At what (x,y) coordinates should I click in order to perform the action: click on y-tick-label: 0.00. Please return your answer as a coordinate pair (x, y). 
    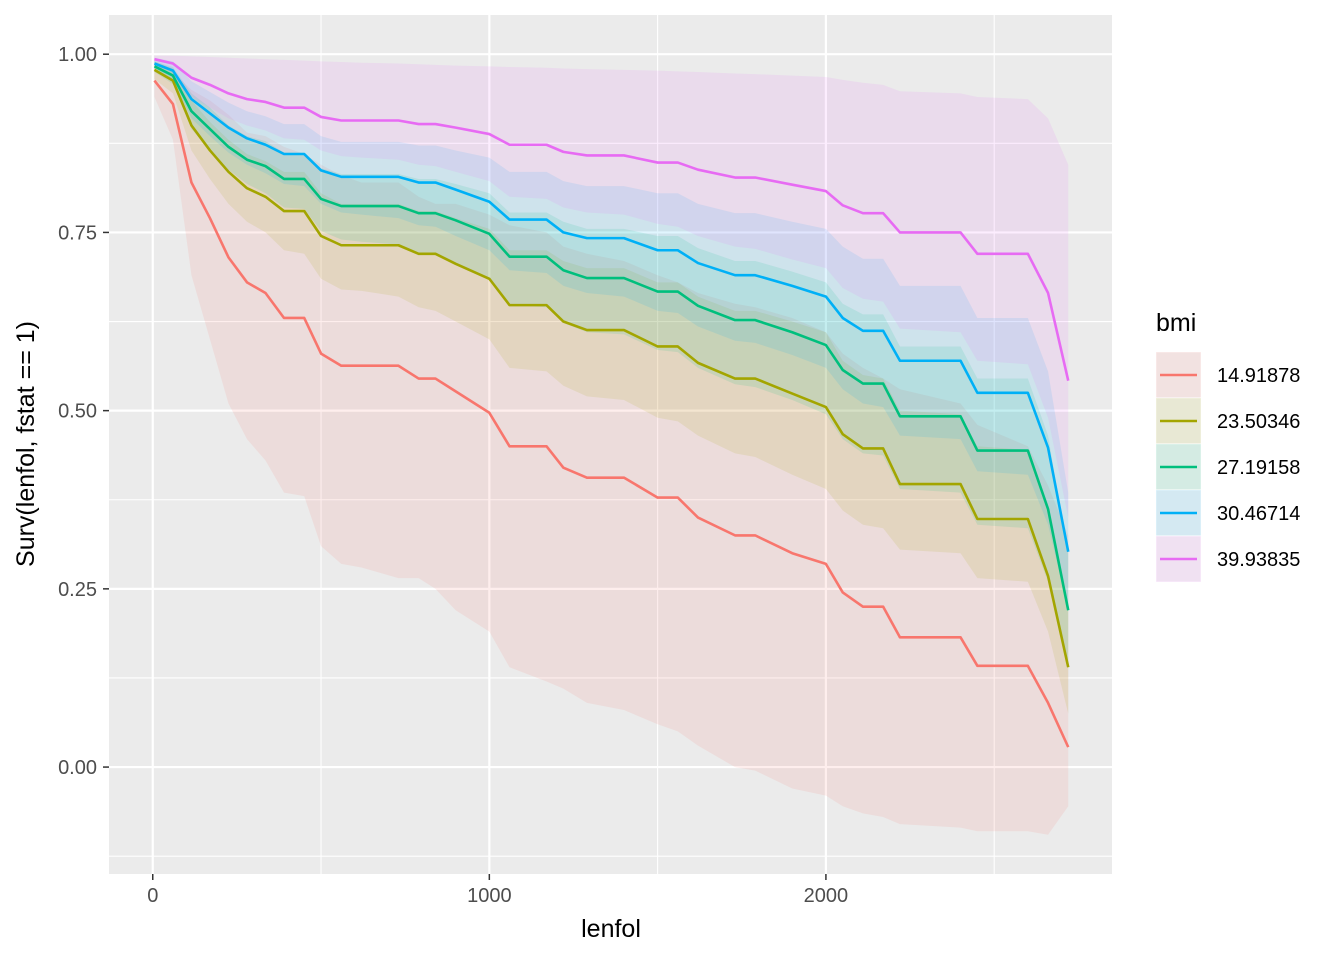
    Looking at the image, I should click on (77, 768).